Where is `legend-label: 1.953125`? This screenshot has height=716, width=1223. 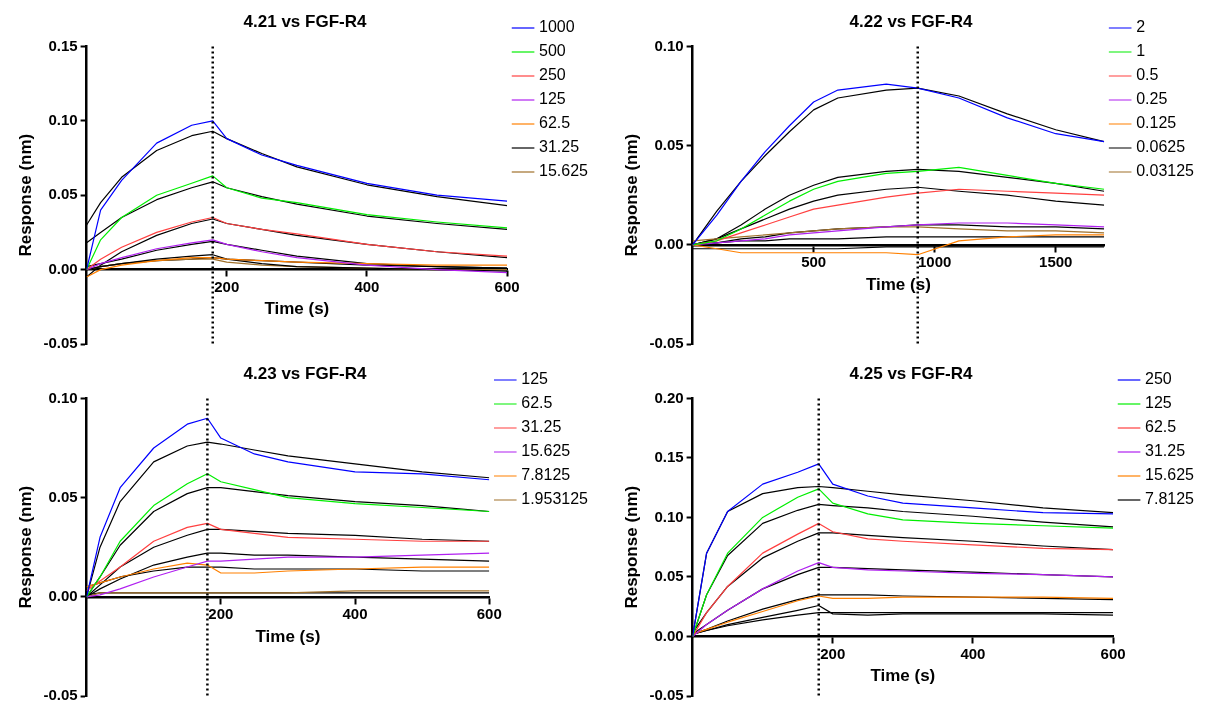
legend-label: 1.953125 is located at coordinates (555, 499).